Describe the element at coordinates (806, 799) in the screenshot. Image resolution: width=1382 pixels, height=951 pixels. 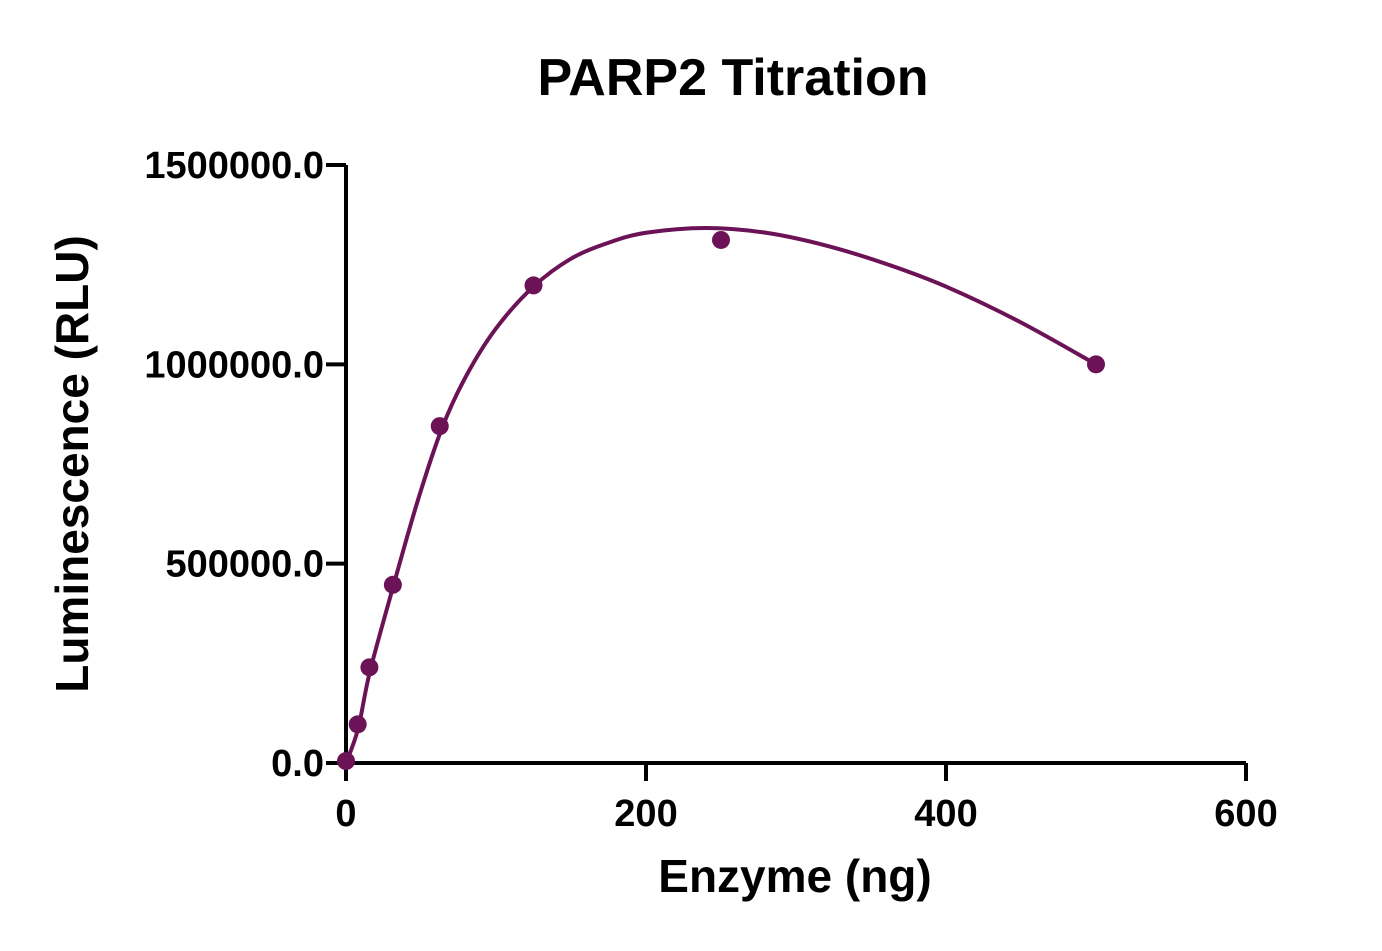
I see `x-axis-ticks: 0 200 400 600` at that location.